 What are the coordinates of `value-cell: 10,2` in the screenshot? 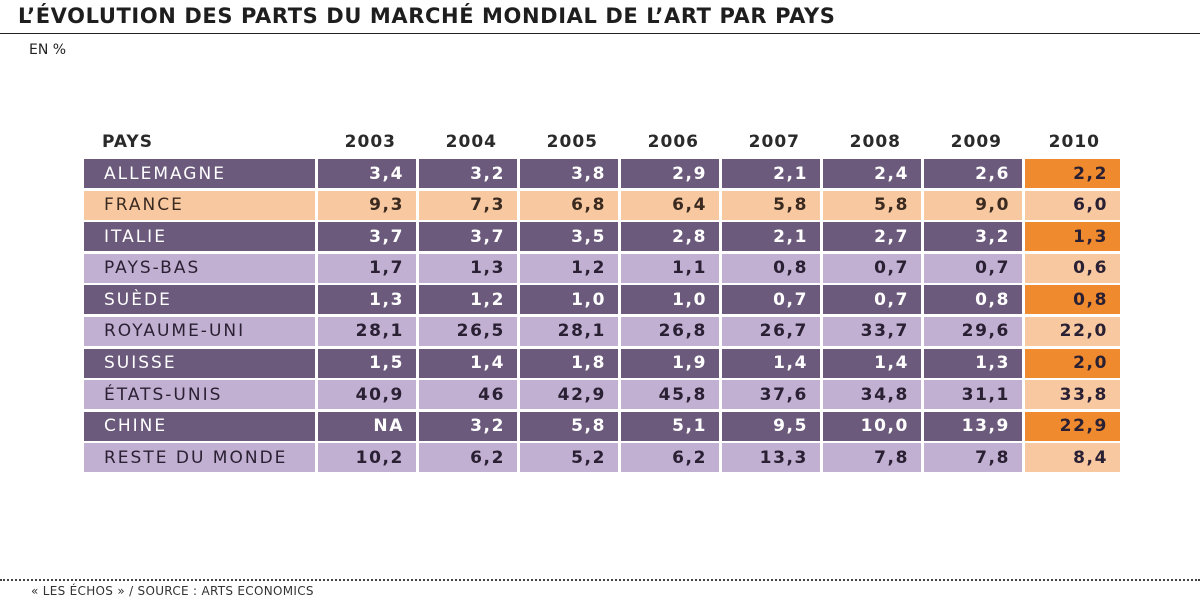 It's located at (367, 458).